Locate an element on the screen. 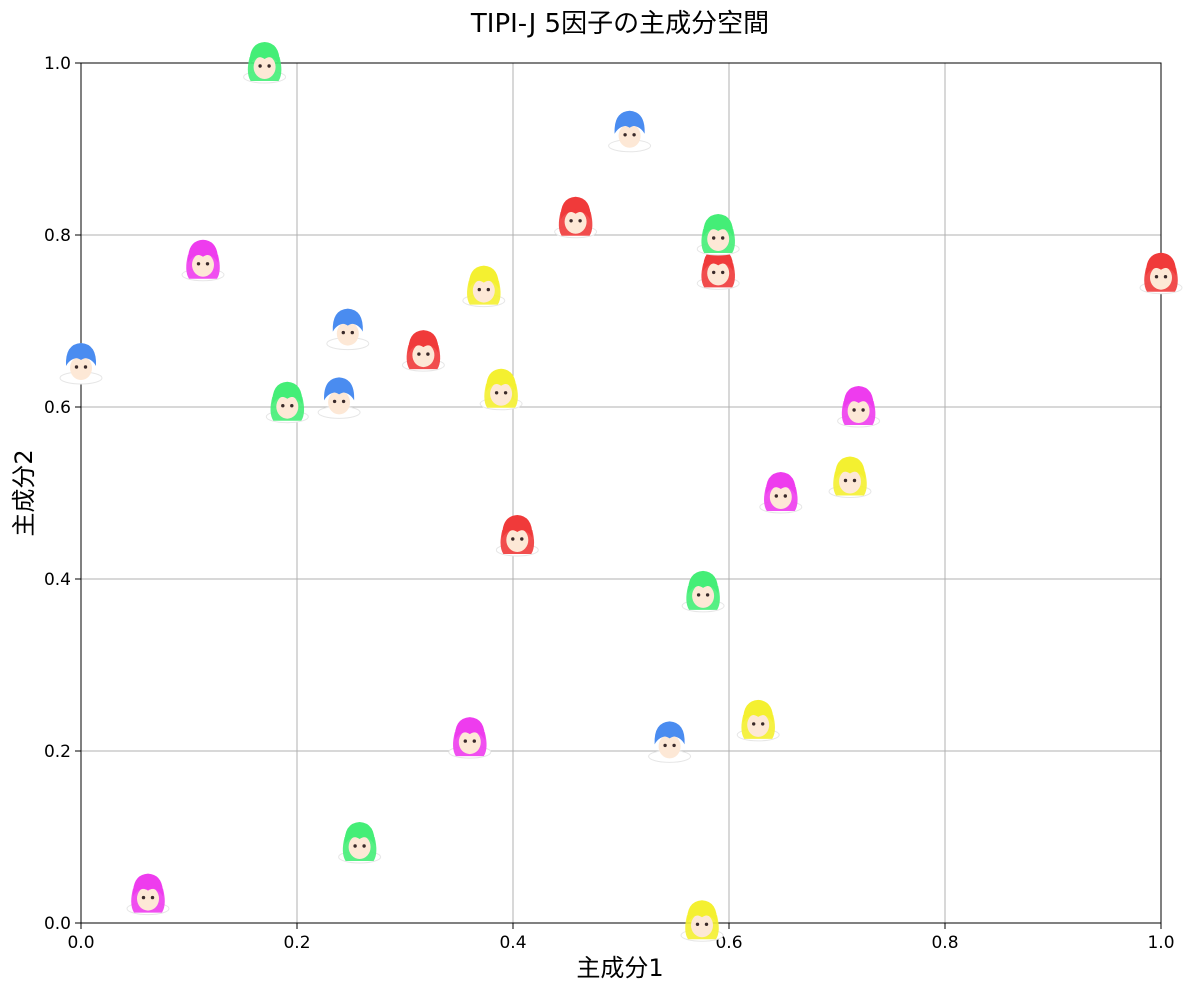 The image size is (1192, 992). x-tick-label: 0.8 is located at coordinates (944, 943).